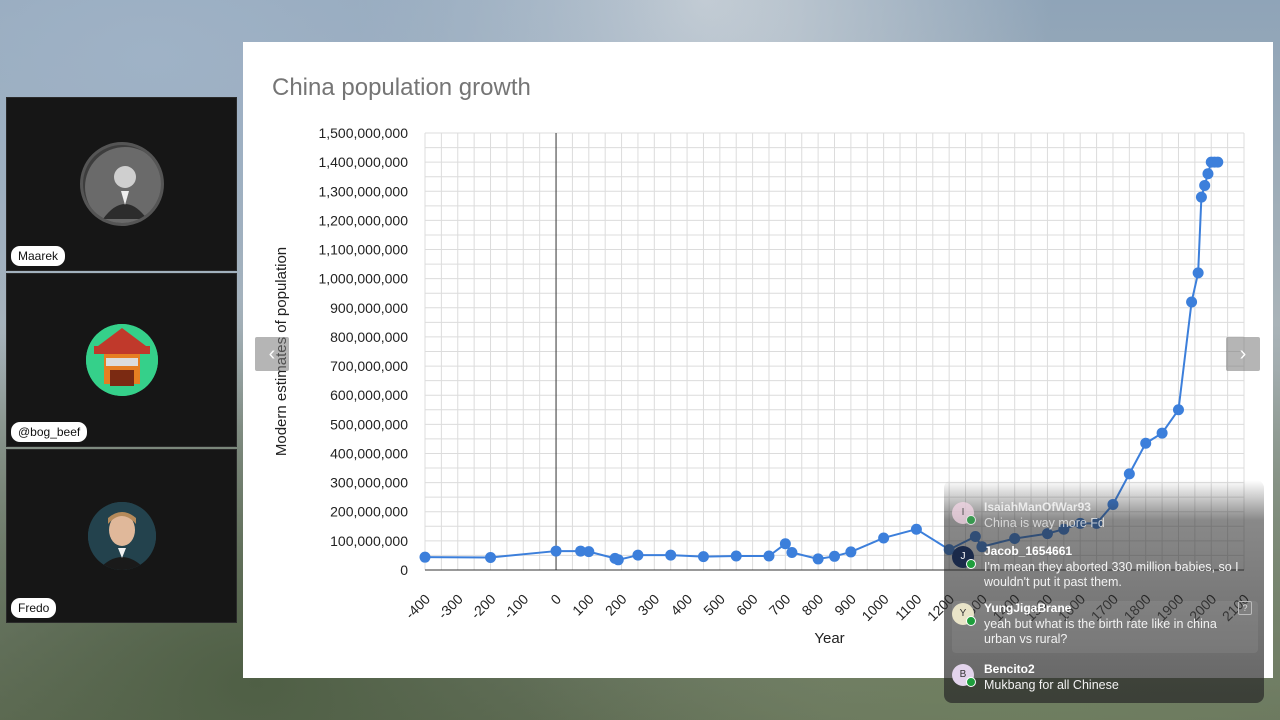 The image size is (1280, 720). I want to click on chat-username: Jacob_1654661, so click(1028, 551).